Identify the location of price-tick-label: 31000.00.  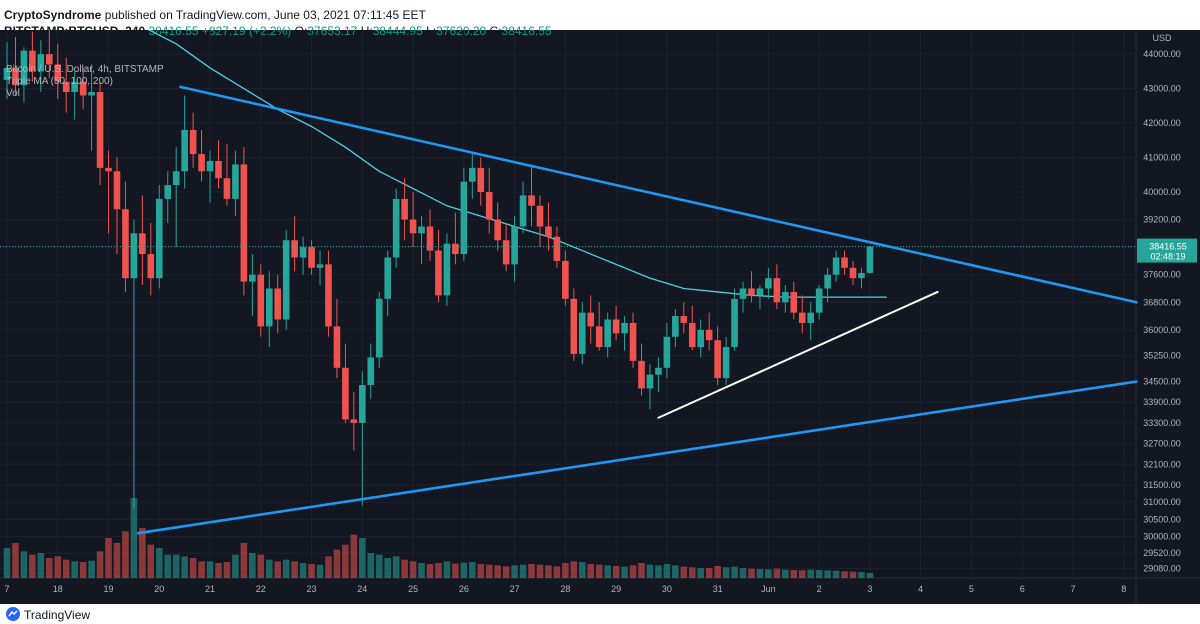
(1162, 502).